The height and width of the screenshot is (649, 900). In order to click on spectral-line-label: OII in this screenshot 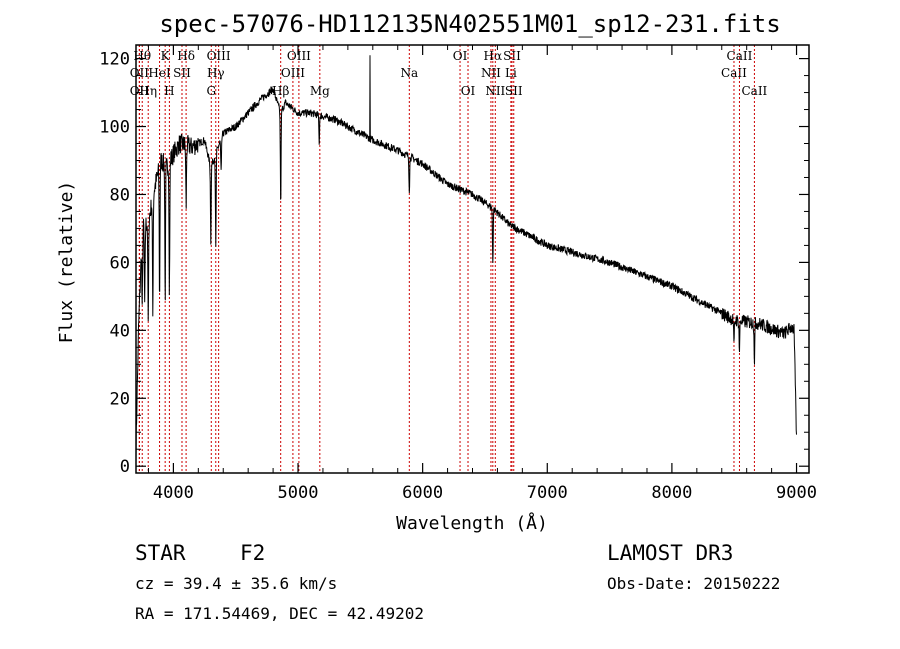, I will do `click(140, 91)`.